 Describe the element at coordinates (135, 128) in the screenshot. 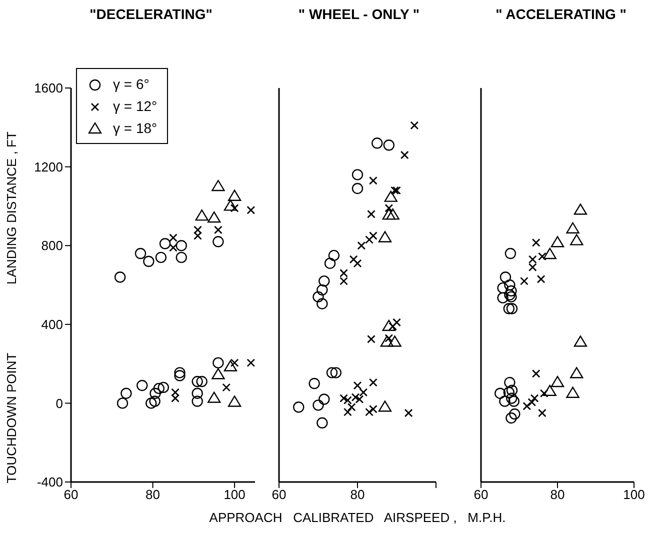

I see `legend-label: γ = 18°` at that location.